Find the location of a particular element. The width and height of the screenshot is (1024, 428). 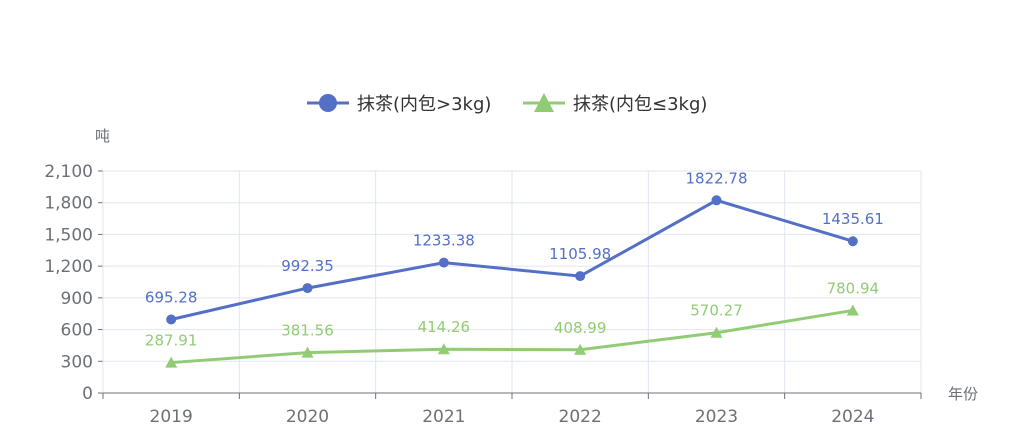

legend-circle-icon is located at coordinates (328, 103).